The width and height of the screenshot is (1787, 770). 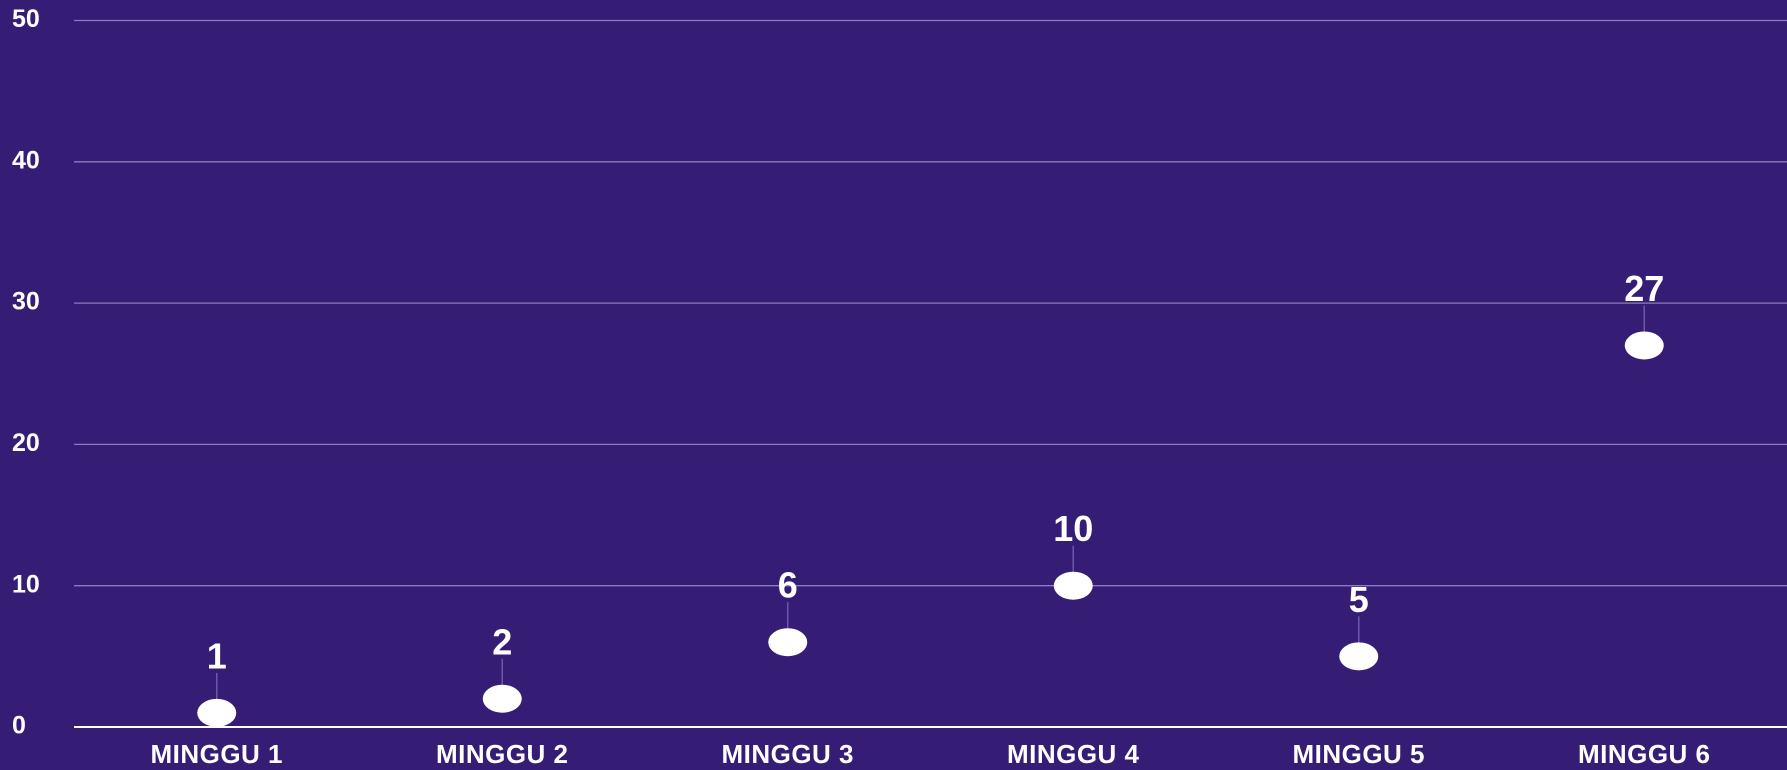 What do you see at coordinates (26, 302) in the screenshot?
I see `y-tick-label: 30` at bounding box center [26, 302].